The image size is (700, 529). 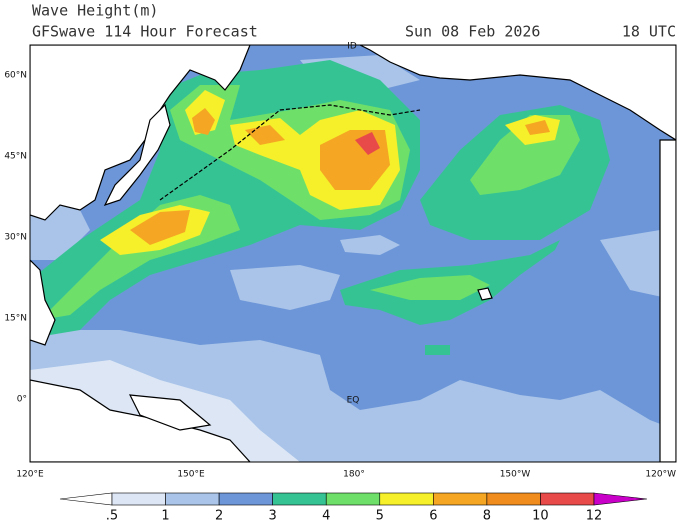 I want to click on map-label: EQ, so click(x=353, y=401).